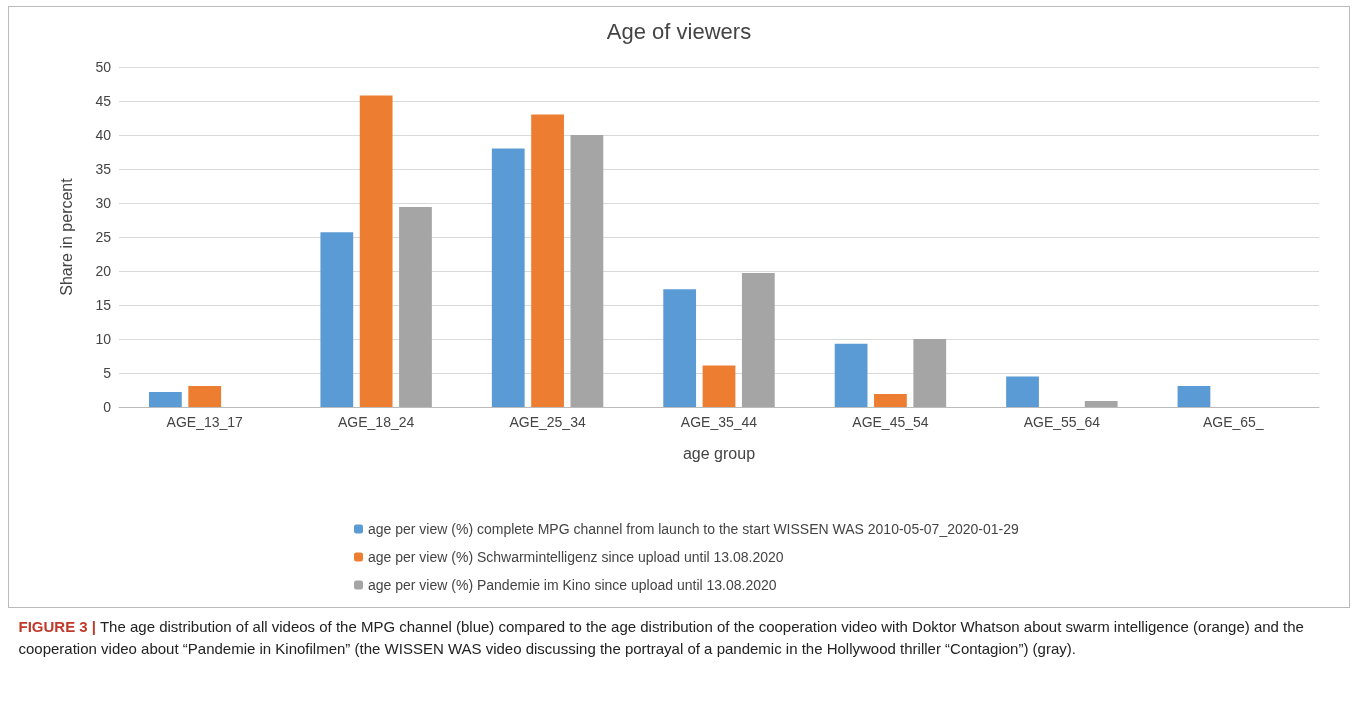 The height and width of the screenshot is (712, 1357). Describe the element at coordinates (718, 453) in the screenshot. I see `x-axis-title: age group` at that location.